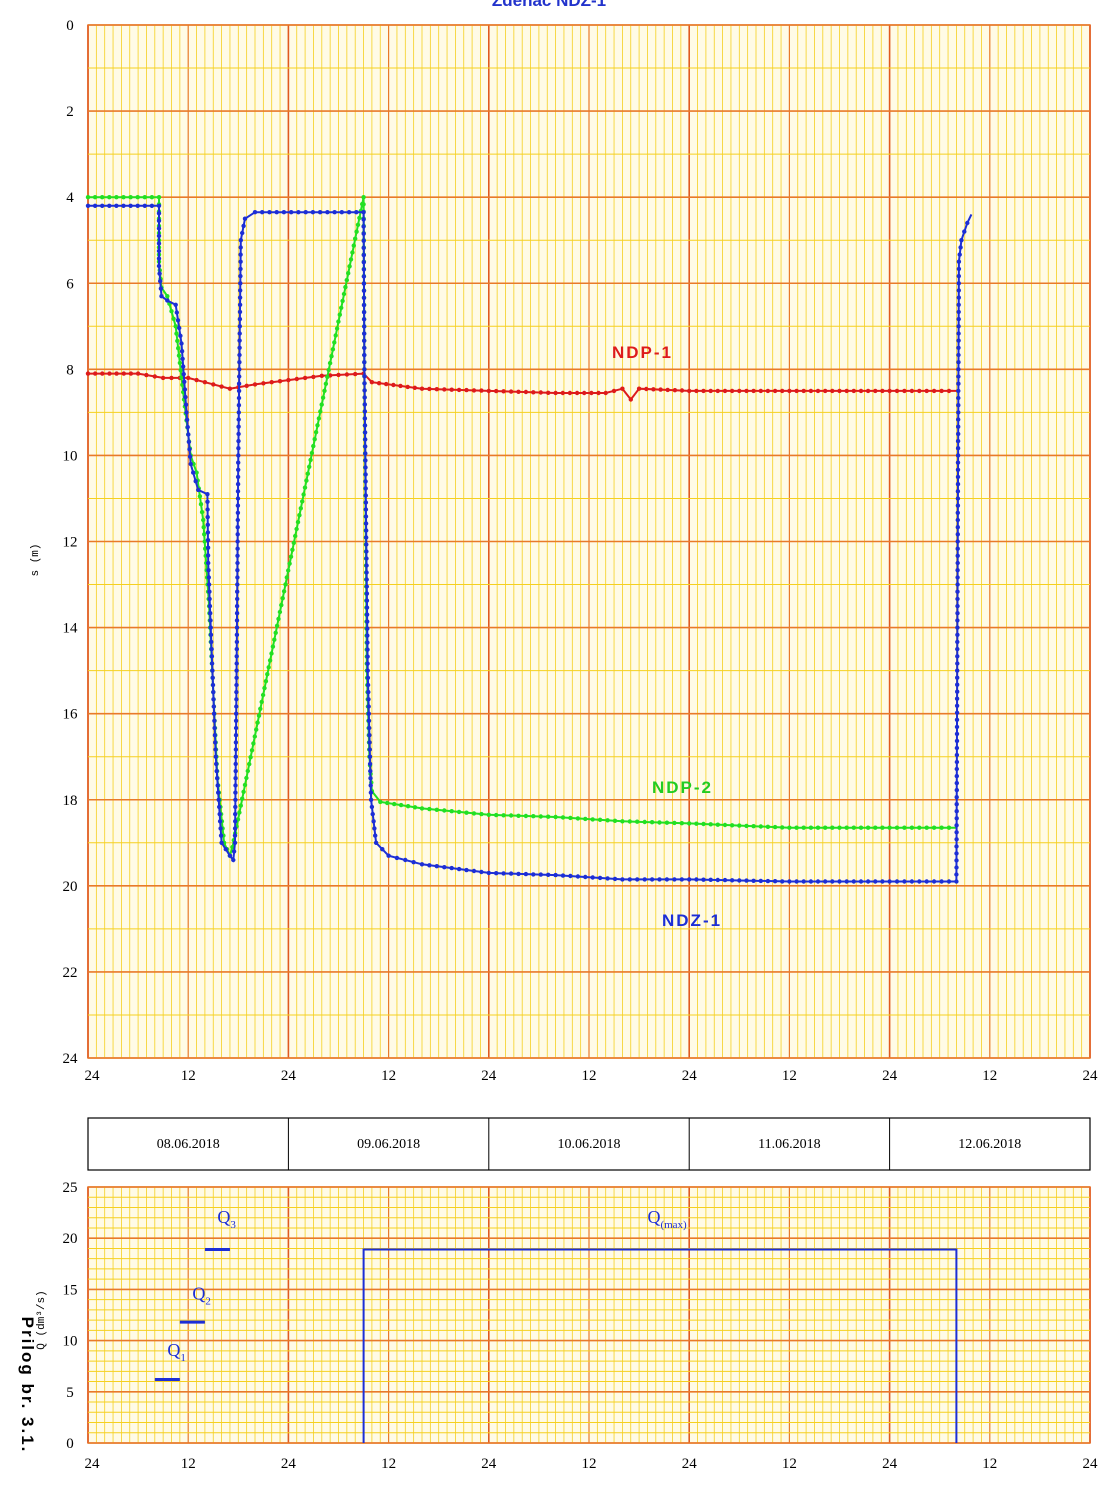 The width and height of the screenshot is (1098, 1497). I want to click on upper-y-tick: 24, so click(71, 1059).